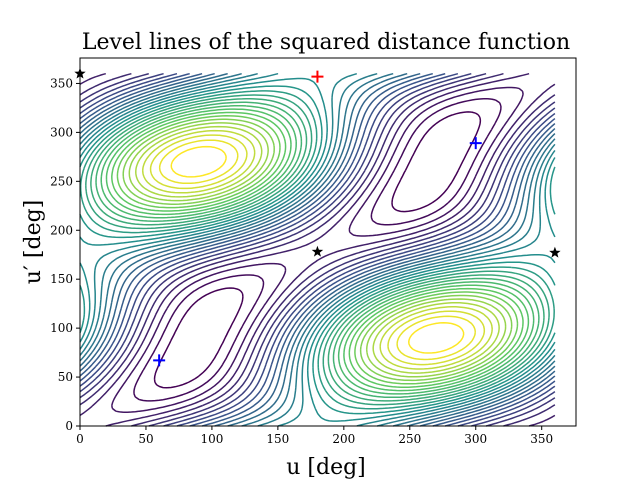 The height and width of the screenshot is (480, 640). Describe the element at coordinates (61, 181) in the screenshot. I see `y-tick-label: 250` at that location.